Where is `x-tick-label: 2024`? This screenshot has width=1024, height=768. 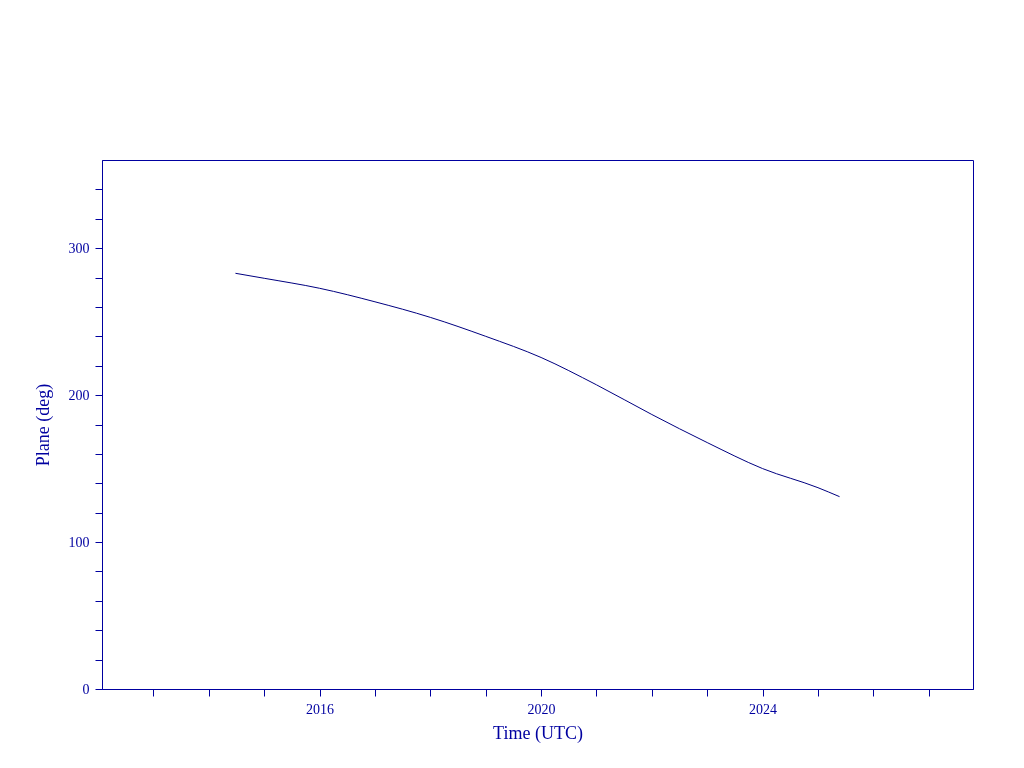 x-tick-label: 2024 is located at coordinates (763, 709).